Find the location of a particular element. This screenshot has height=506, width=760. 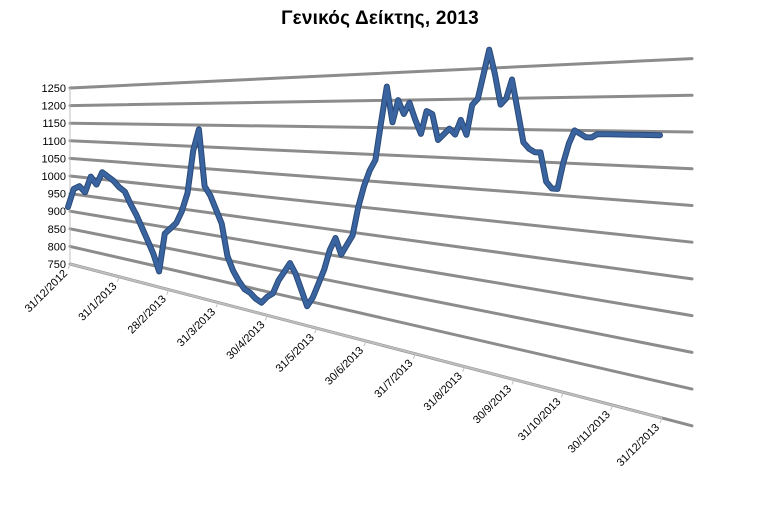

y-tick-label: 1100 is located at coordinates (54, 142).